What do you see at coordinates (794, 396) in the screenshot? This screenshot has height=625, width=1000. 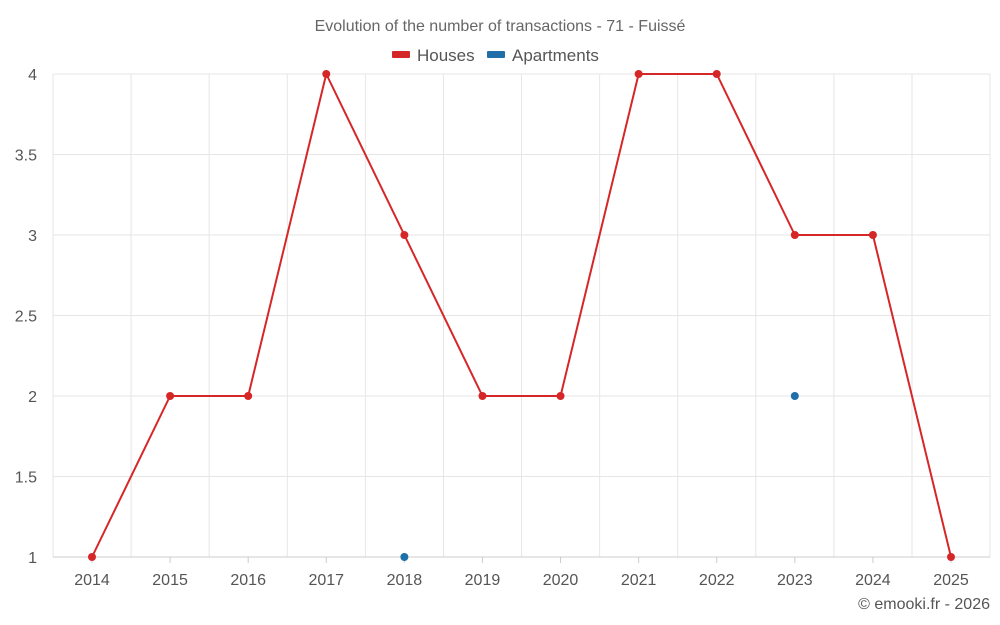 I see `data-point-apartments-2023` at bounding box center [794, 396].